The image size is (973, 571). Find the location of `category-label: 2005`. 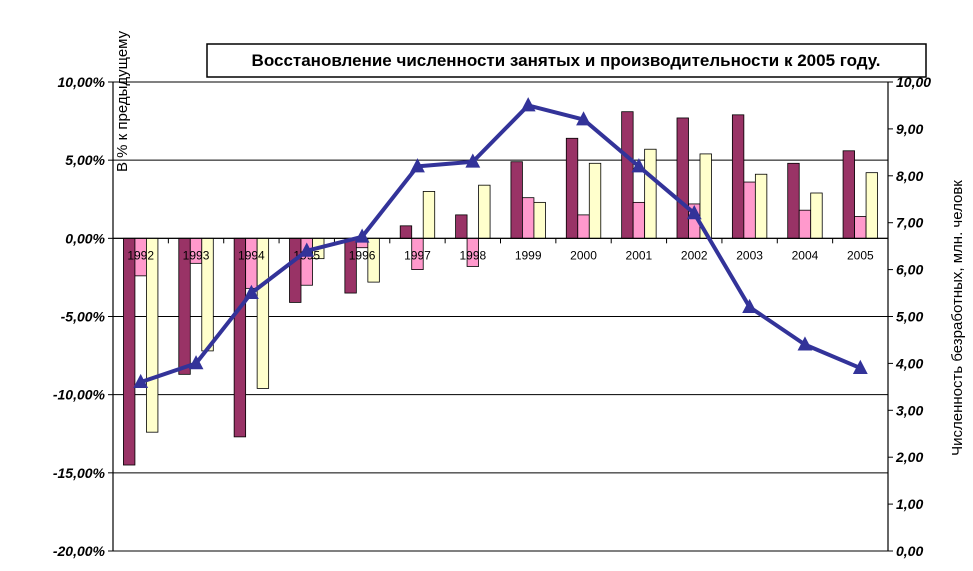

category-label: 2005 is located at coordinates (860, 255).